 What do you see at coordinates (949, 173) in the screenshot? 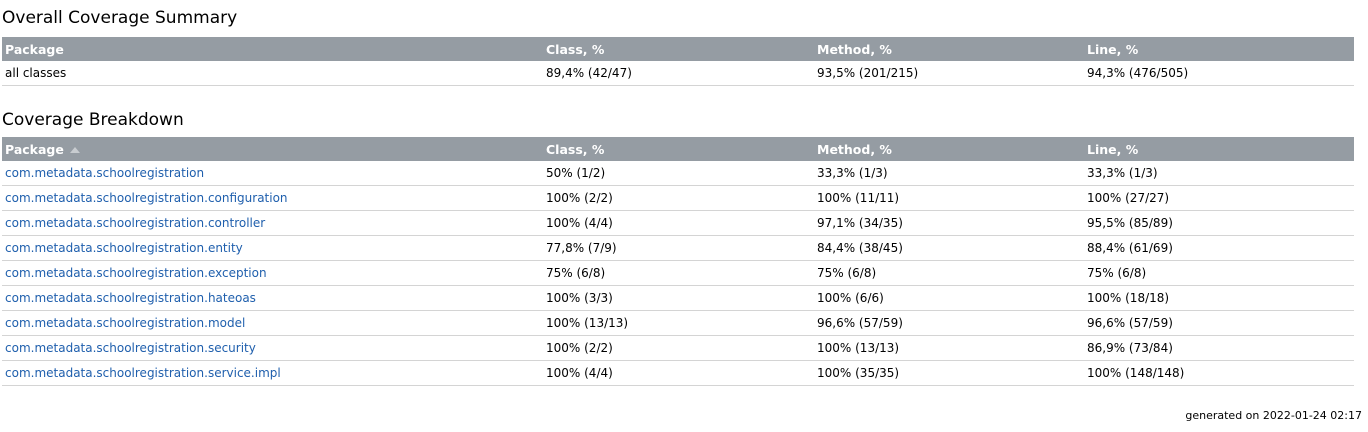
I see `method-coverage-cell: 33,3% (1/3)` at bounding box center [949, 173].